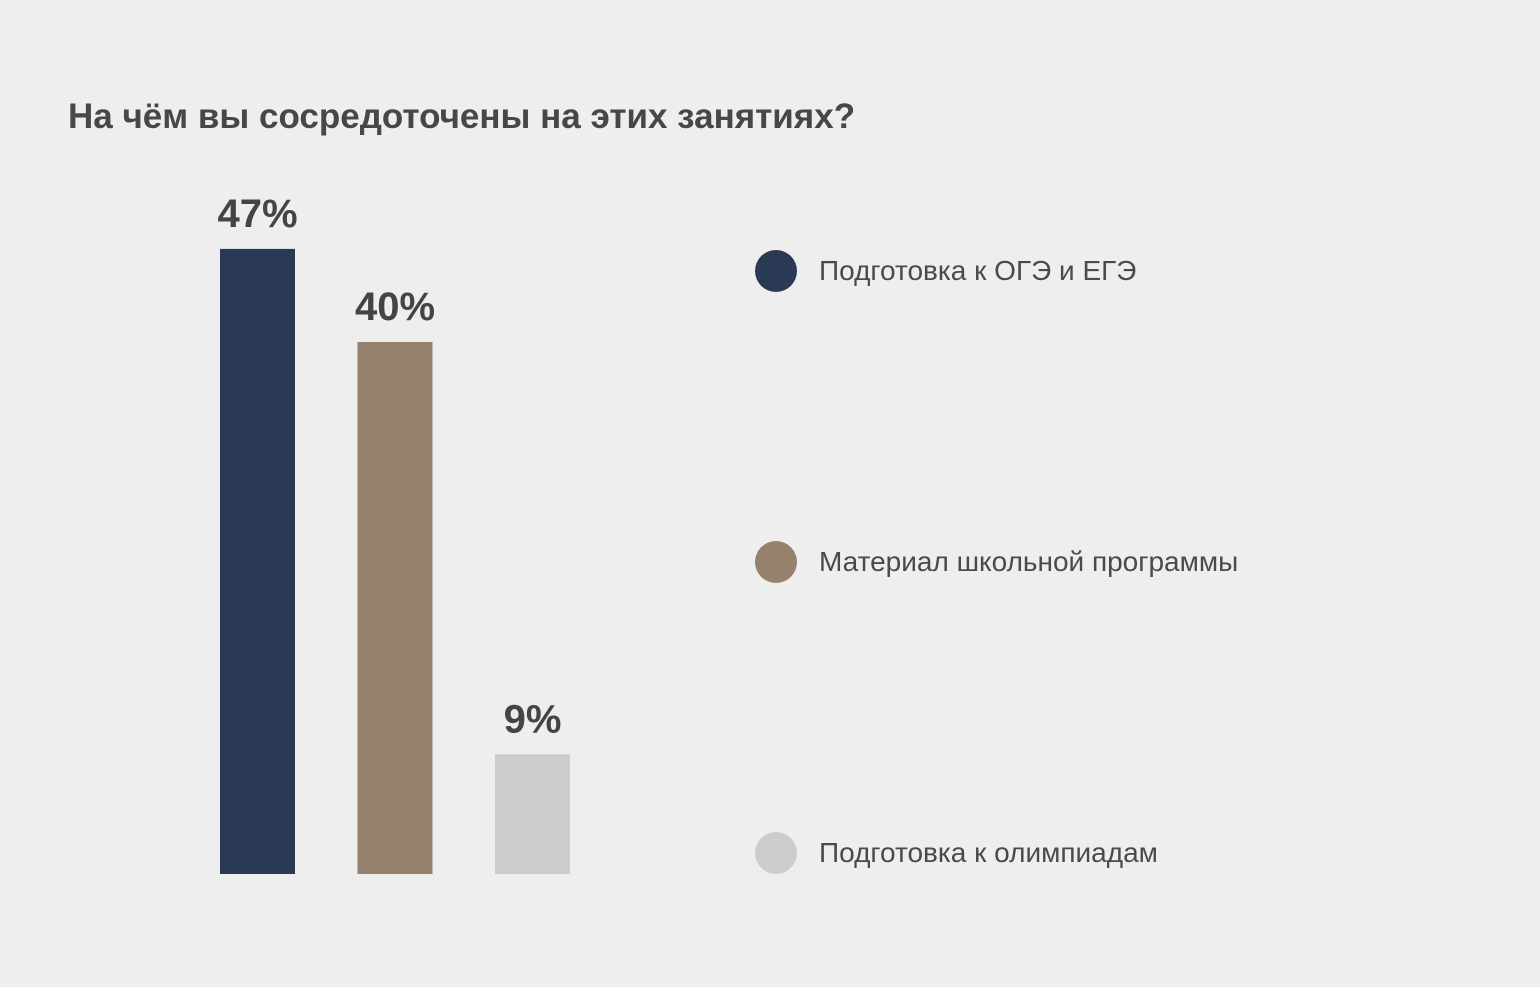 The image size is (1540, 987). Describe the element at coordinates (395, 608) in the screenshot. I see `bar-school-program` at that location.